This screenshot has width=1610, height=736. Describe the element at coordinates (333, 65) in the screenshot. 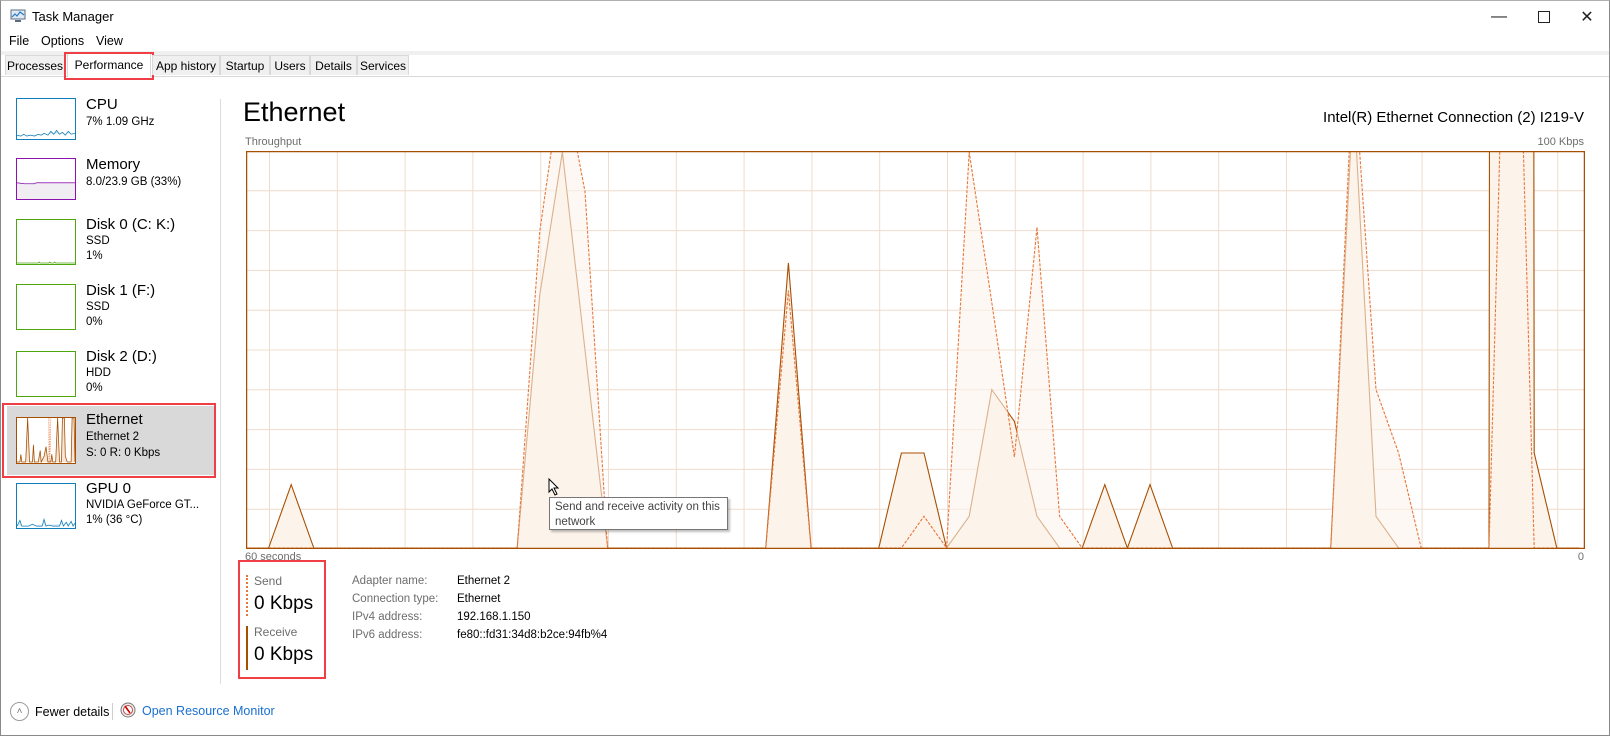

I see `tab-details: Details` at that location.